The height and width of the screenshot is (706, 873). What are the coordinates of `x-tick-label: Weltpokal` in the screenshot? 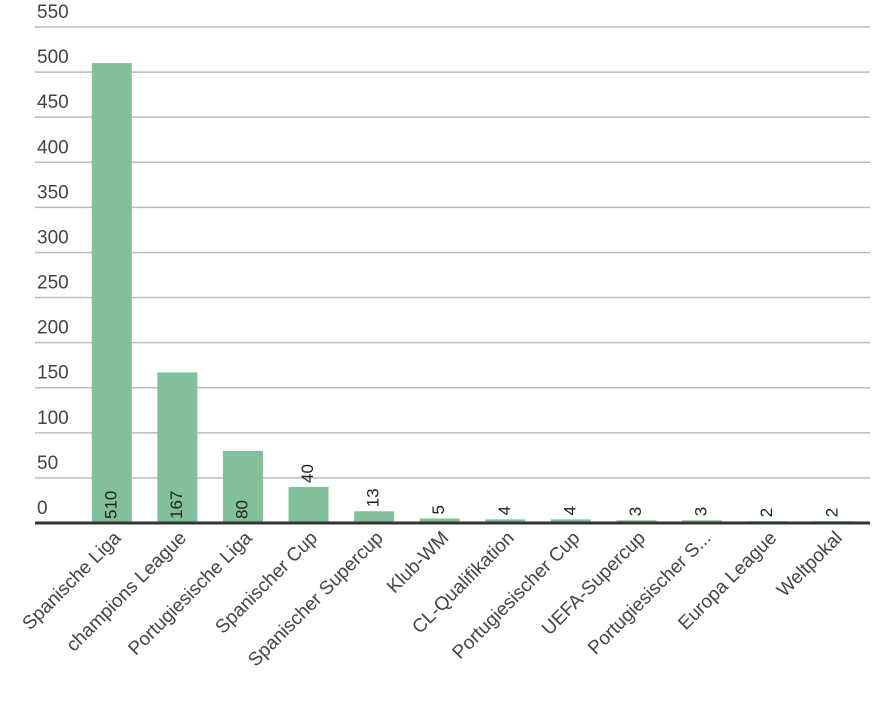 It's located at (810, 565).